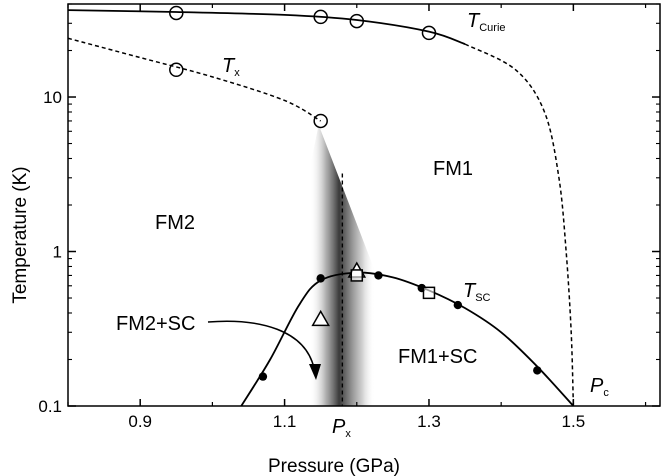  Describe the element at coordinates (574, 421) in the screenshot. I see `x-tick-label: 1.5` at that location.